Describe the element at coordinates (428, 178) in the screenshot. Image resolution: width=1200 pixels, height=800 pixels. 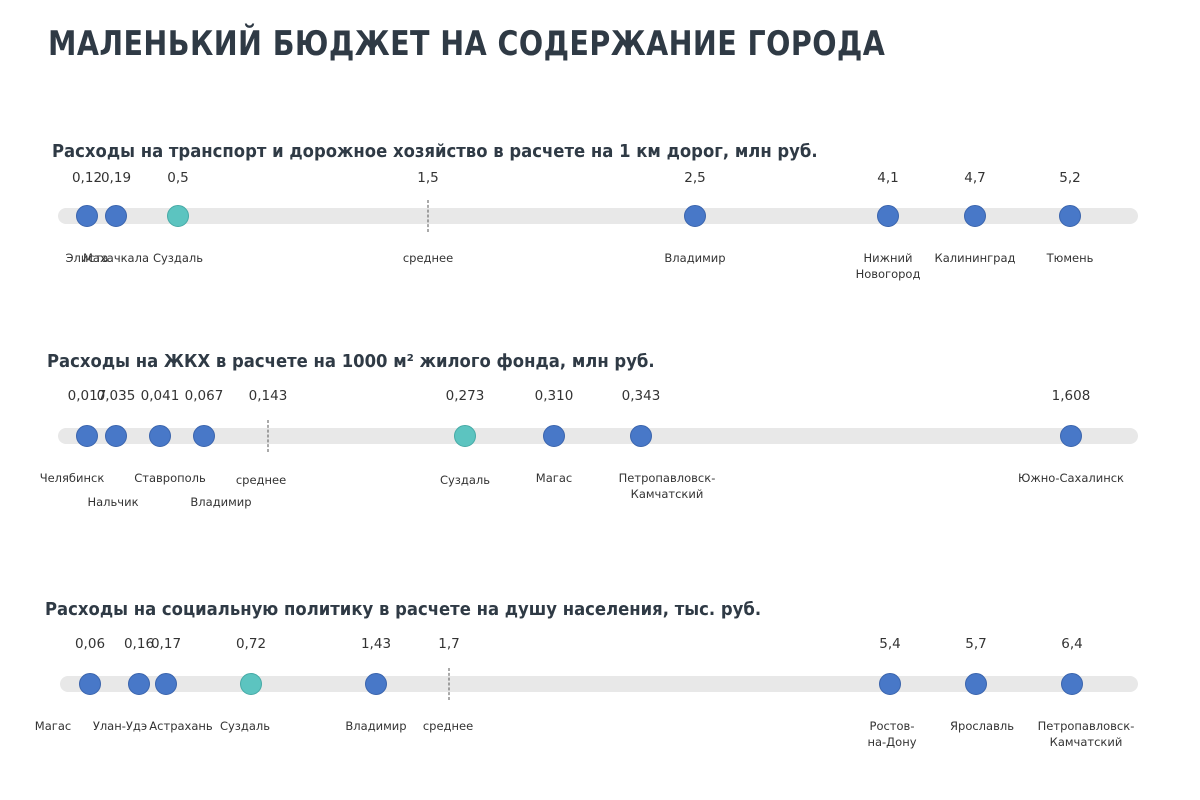
I see `value-label: 1,5` at that location.